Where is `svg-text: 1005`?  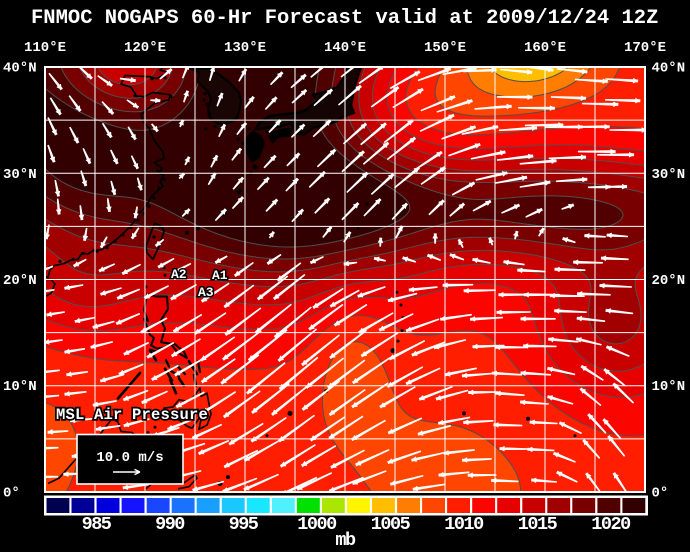 svg-text: 1005 is located at coordinates (391, 524).